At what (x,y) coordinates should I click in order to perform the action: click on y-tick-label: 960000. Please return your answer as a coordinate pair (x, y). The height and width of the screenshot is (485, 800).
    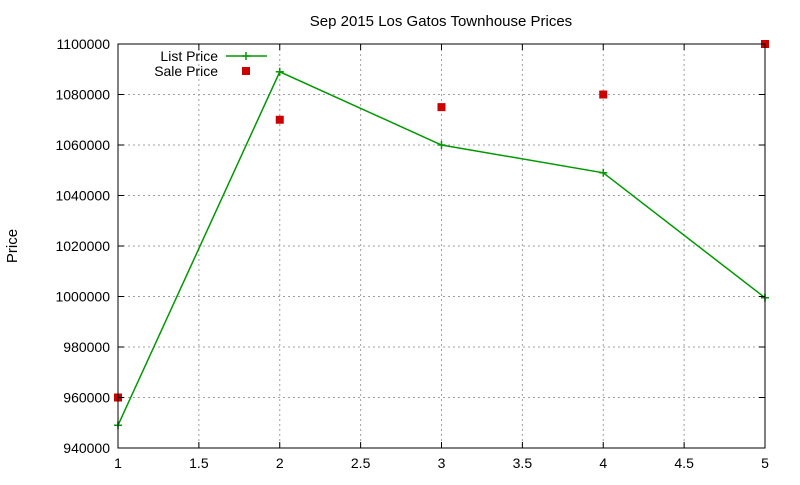
    Looking at the image, I should click on (86, 398).